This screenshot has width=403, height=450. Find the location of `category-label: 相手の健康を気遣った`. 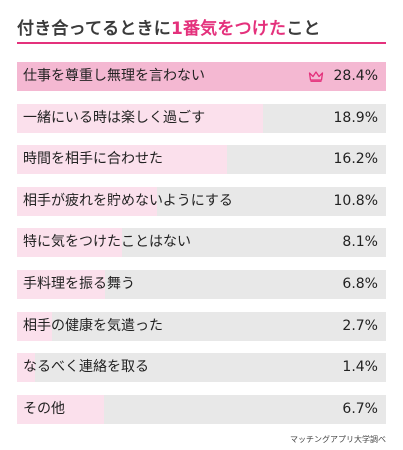

category-label: 相手の健康を気遣った is located at coordinates (93, 325).